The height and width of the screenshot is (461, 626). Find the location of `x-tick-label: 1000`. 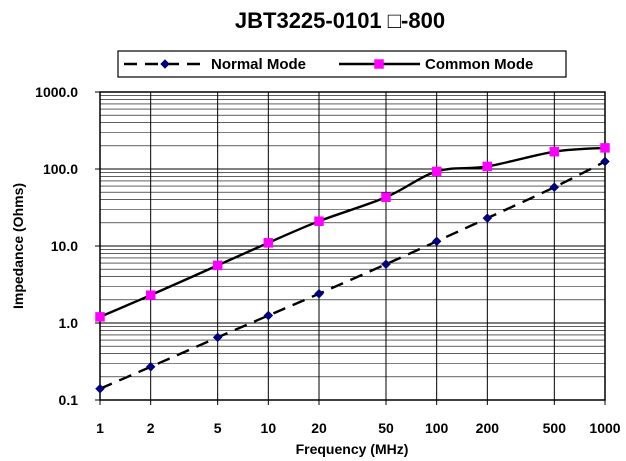

x-tick-label: 1000 is located at coordinates (604, 428).